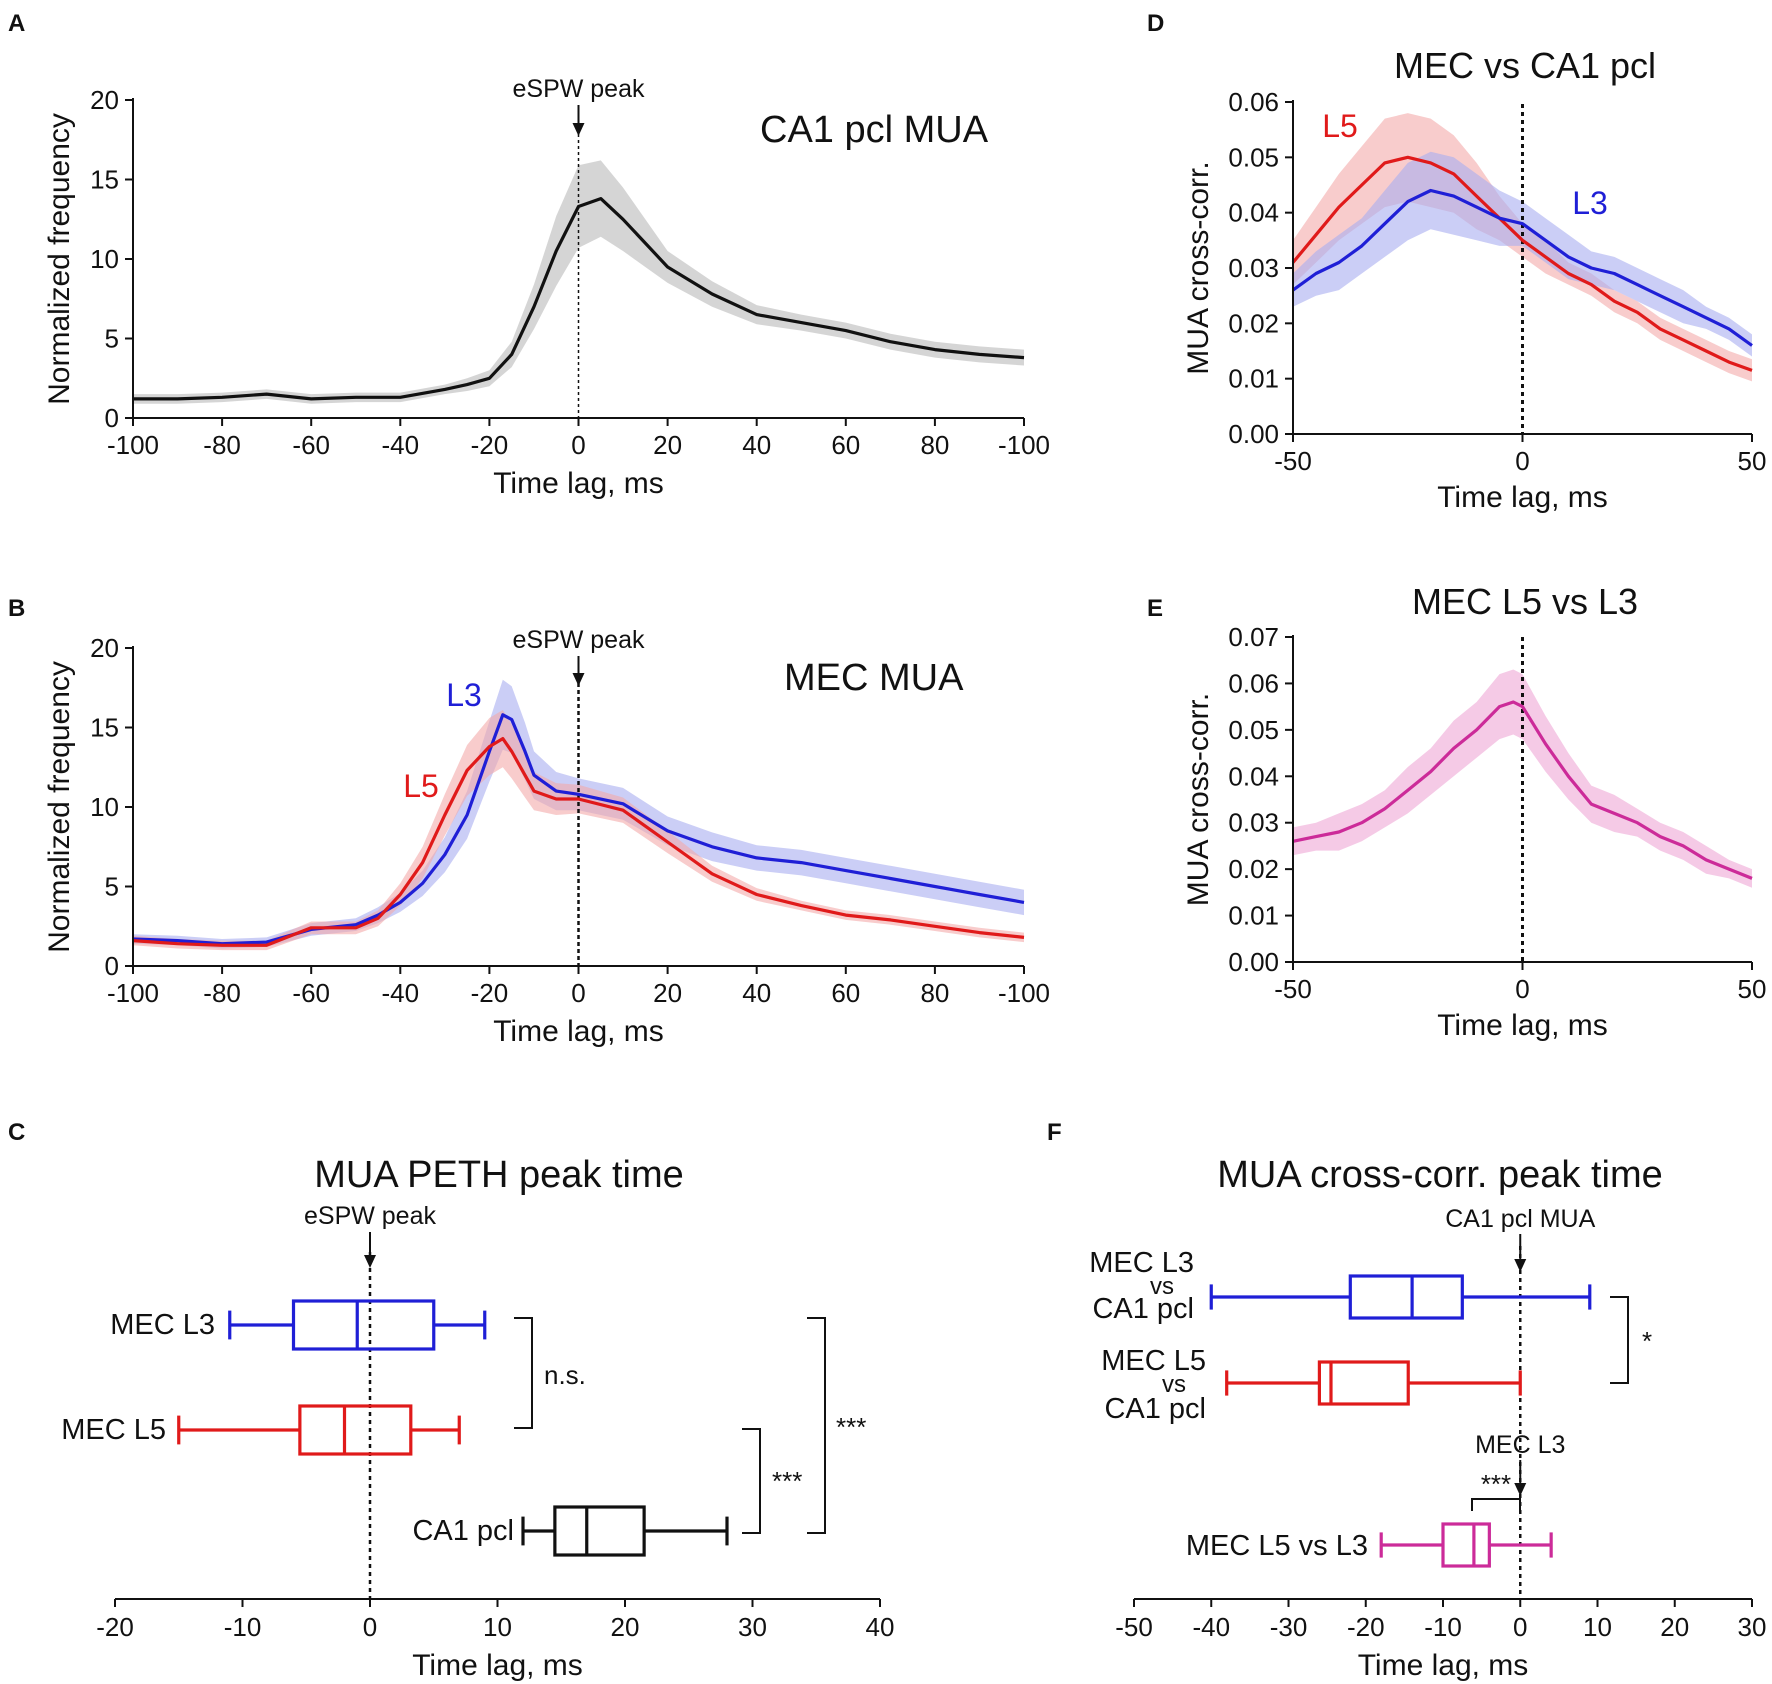 This screenshot has width=1772, height=1684. Describe the element at coordinates (243, 1627) in the screenshot. I see `x-tick-label: -10` at that location.